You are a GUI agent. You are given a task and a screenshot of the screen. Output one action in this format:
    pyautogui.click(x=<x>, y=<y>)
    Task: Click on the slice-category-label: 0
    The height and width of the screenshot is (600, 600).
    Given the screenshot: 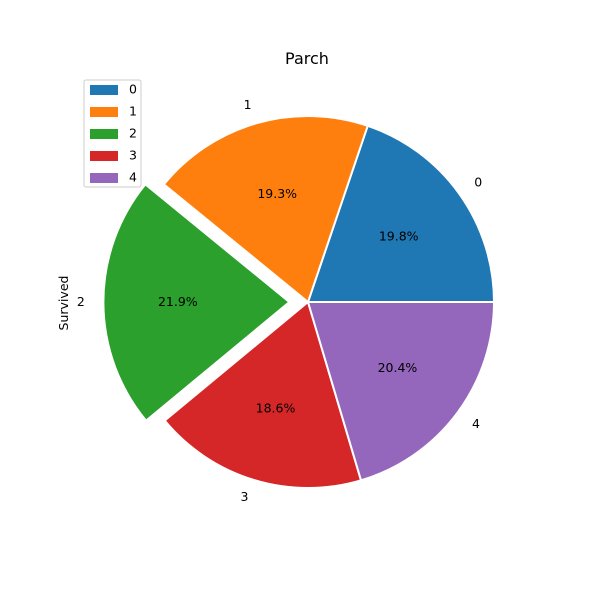 What is the action you would take?
    pyautogui.click(x=478, y=181)
    